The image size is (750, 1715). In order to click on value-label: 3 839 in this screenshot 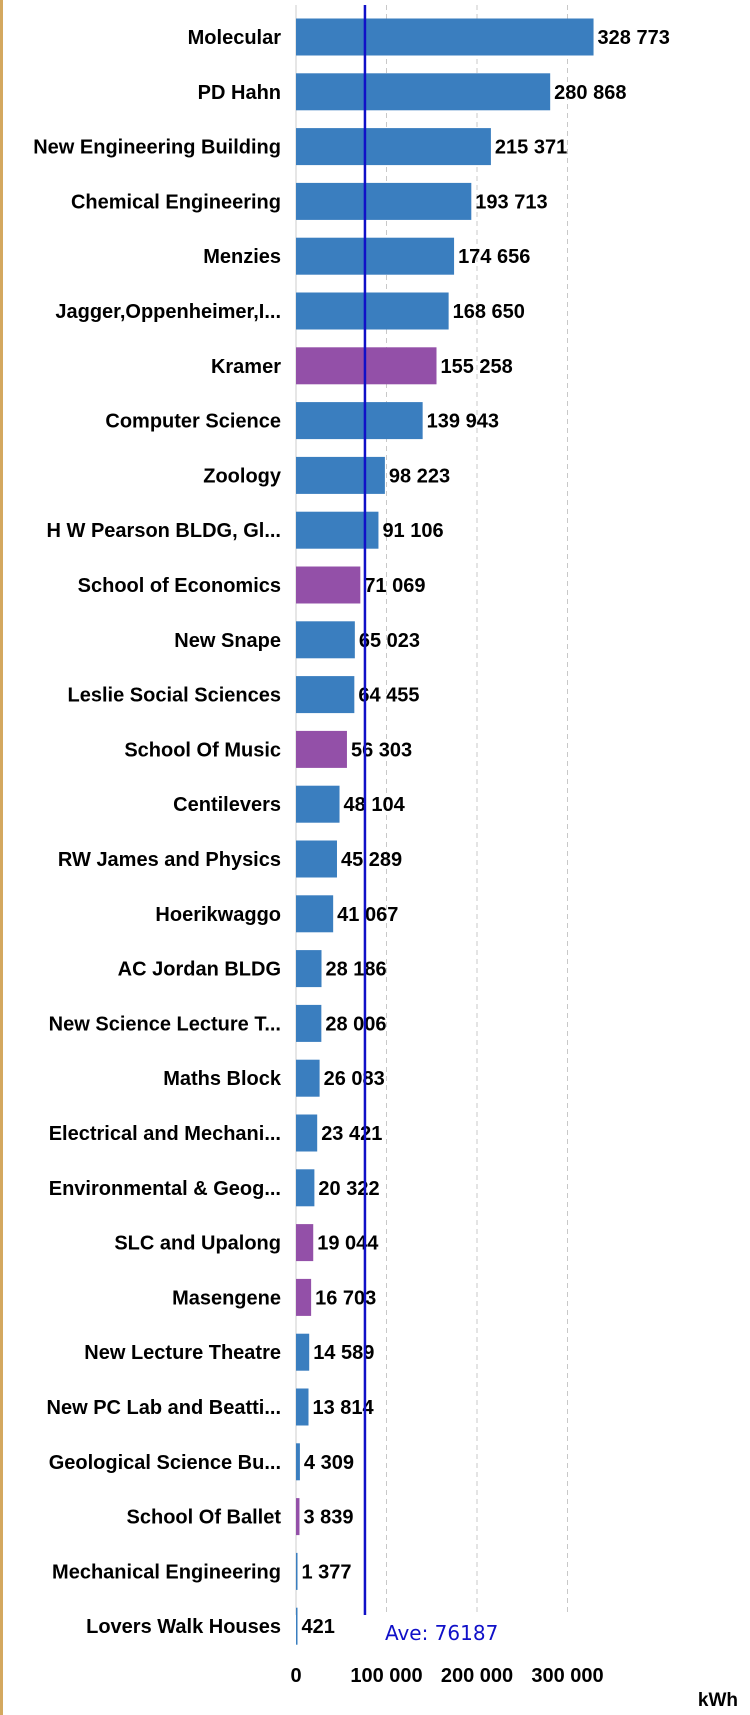, I will do `click(328, 1518)`.